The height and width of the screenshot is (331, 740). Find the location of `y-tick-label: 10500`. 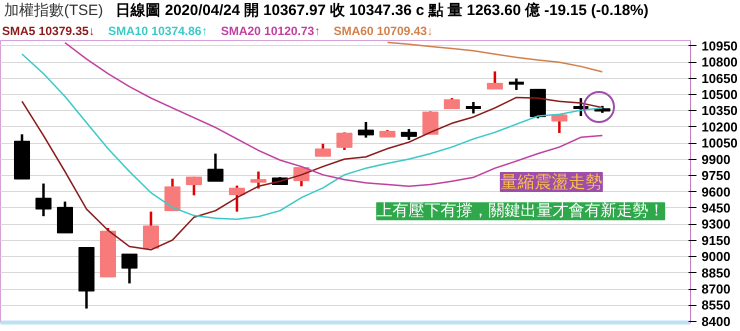

y-tick-label: 10500 is located at coordinates (720, 94).